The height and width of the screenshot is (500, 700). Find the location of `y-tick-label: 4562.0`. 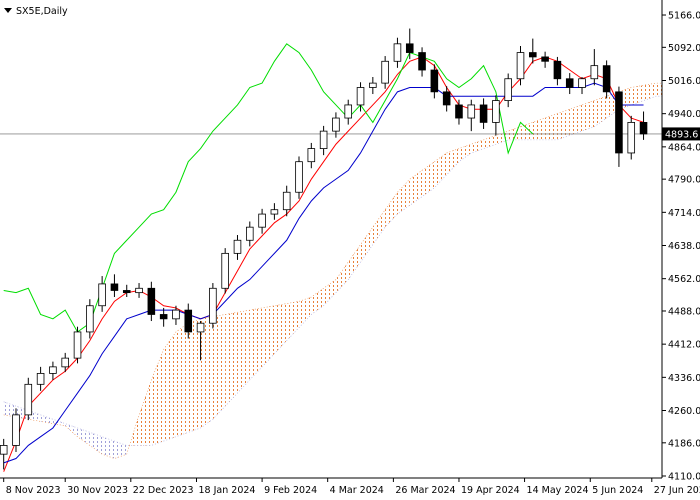

y-tick-label: 4562.0 is located at coordinates (684, 279).